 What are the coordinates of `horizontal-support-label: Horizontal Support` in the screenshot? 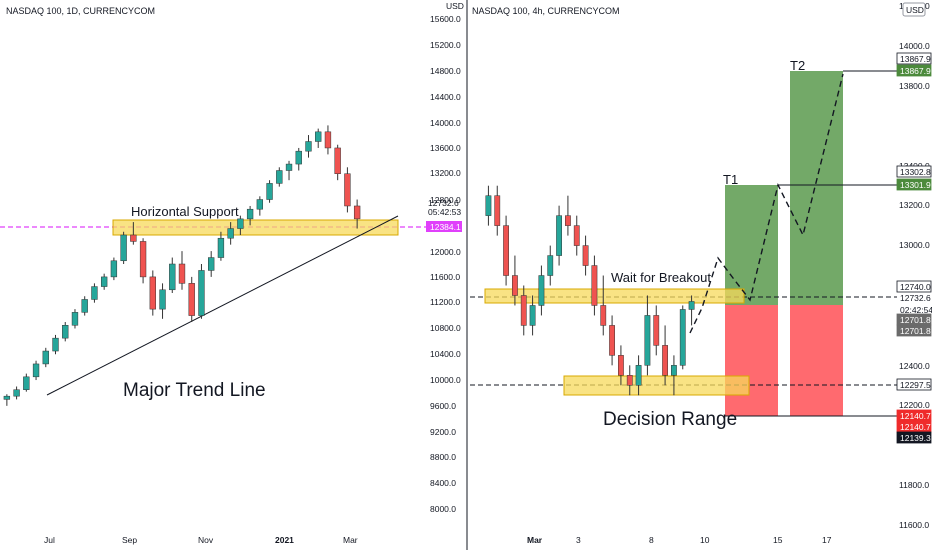 It's located at (185, 211).